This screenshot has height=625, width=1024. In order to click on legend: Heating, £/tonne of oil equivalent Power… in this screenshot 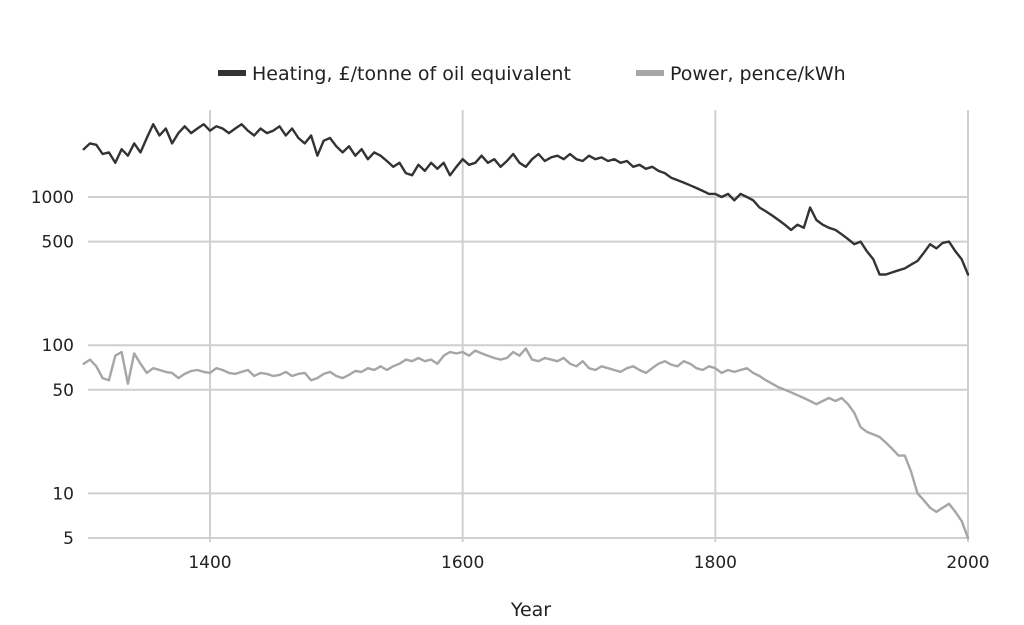, I will do `click(532, 74)`.